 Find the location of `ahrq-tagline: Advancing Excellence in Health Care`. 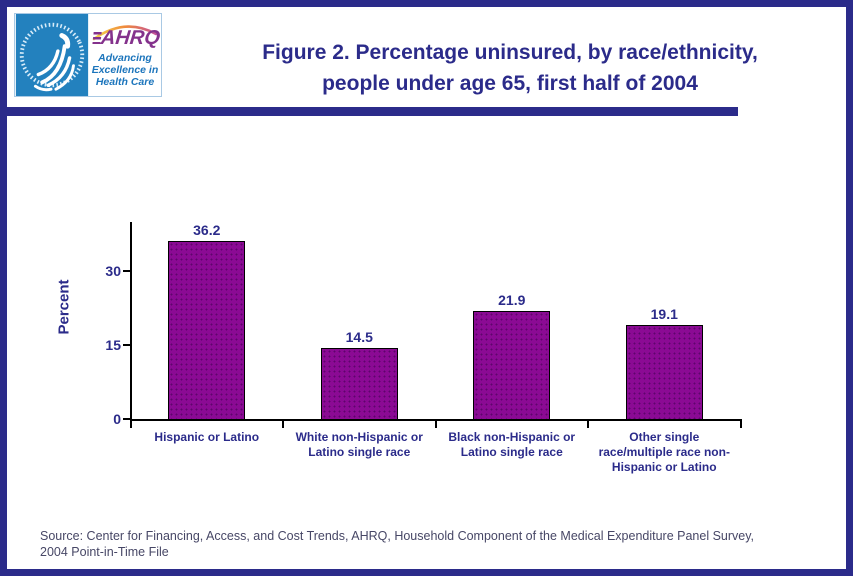

ahrq-tagline: Advancing Excellence in Health Care is located at coordinates (125, 70).